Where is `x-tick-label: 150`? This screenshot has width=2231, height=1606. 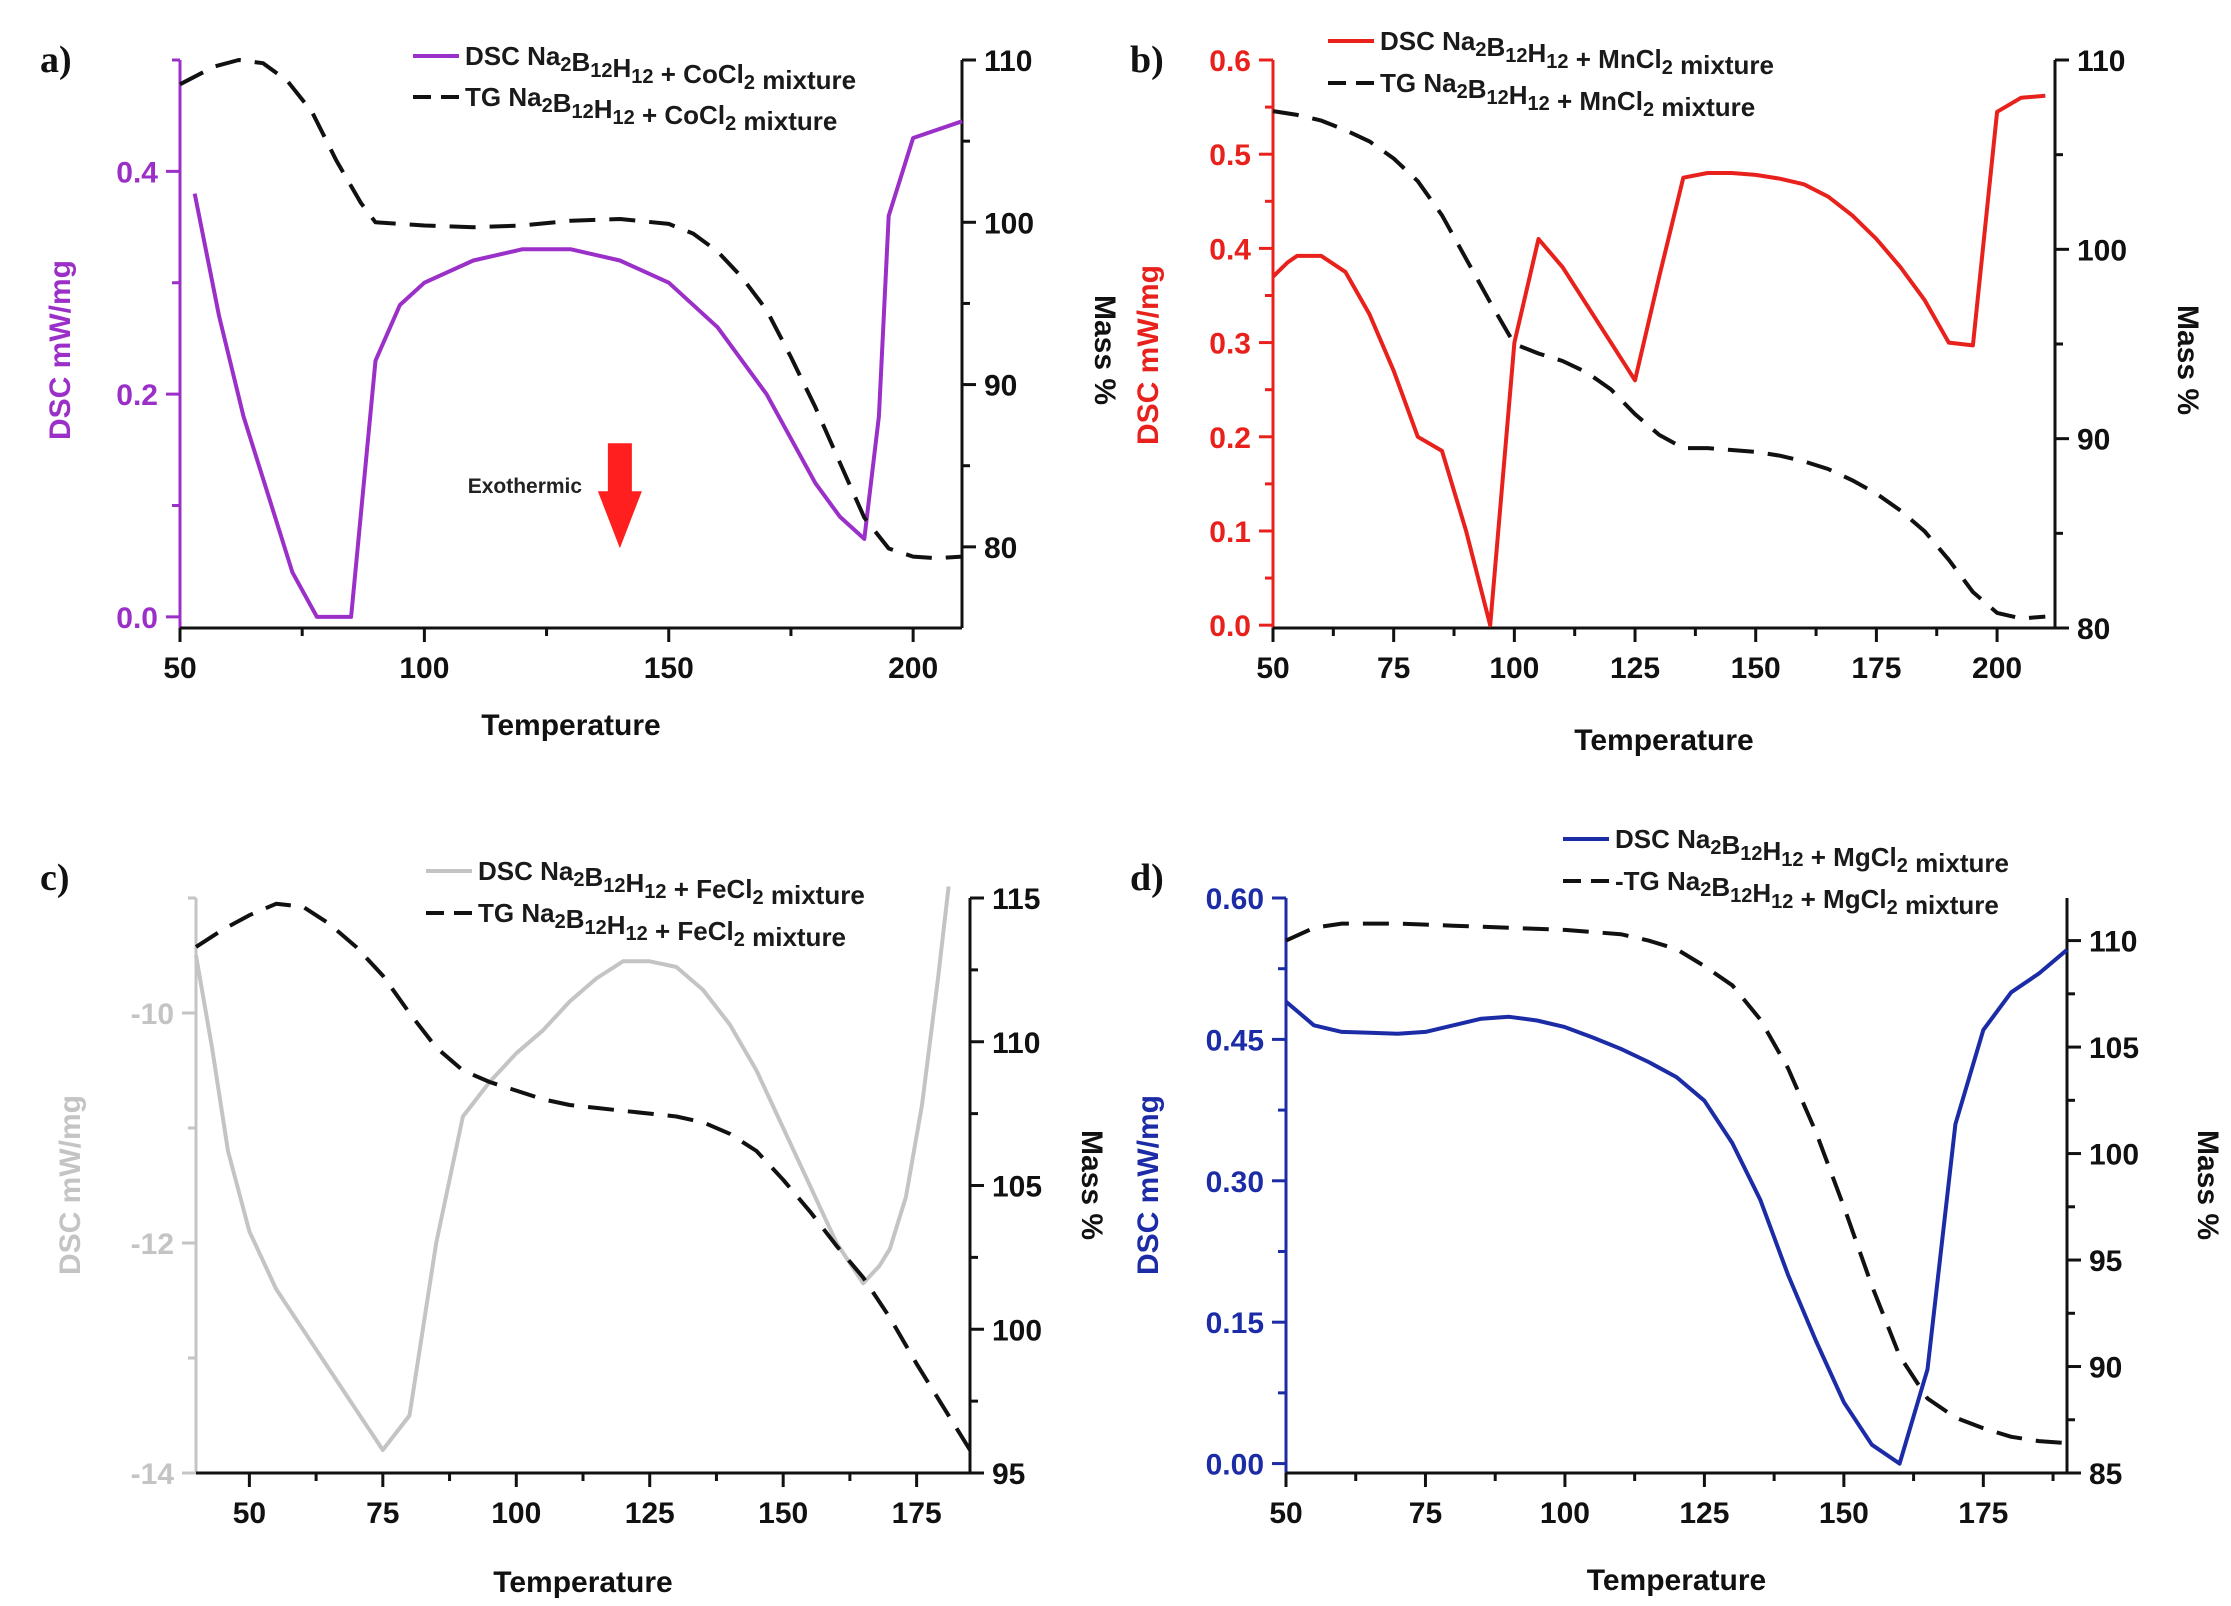
x-tick-label: 150 is located at coordinates (783, 1513).